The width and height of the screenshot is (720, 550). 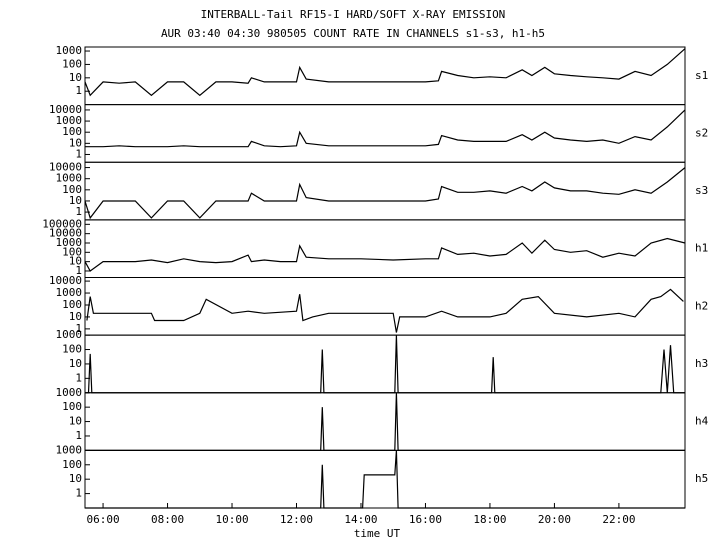 I want to click on x-axis-label: time UT, so click(x=377, y=533).